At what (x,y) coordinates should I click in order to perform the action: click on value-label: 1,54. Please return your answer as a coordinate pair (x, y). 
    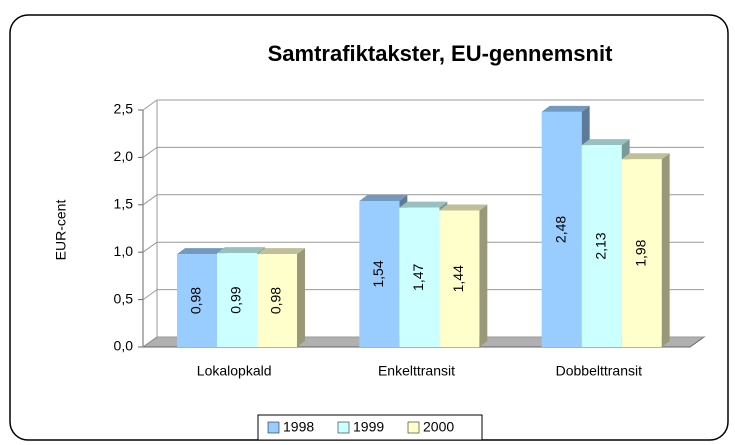
    Looking at the image, I should click on (378, 273).